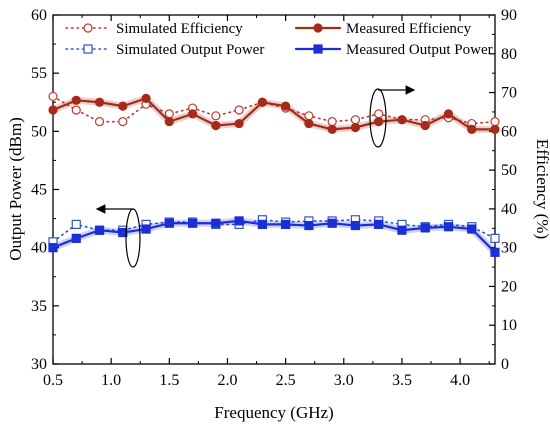 This screenshot has height=431, width=550. I want to click on x-tick-label: 4.0, so click(460, 380).